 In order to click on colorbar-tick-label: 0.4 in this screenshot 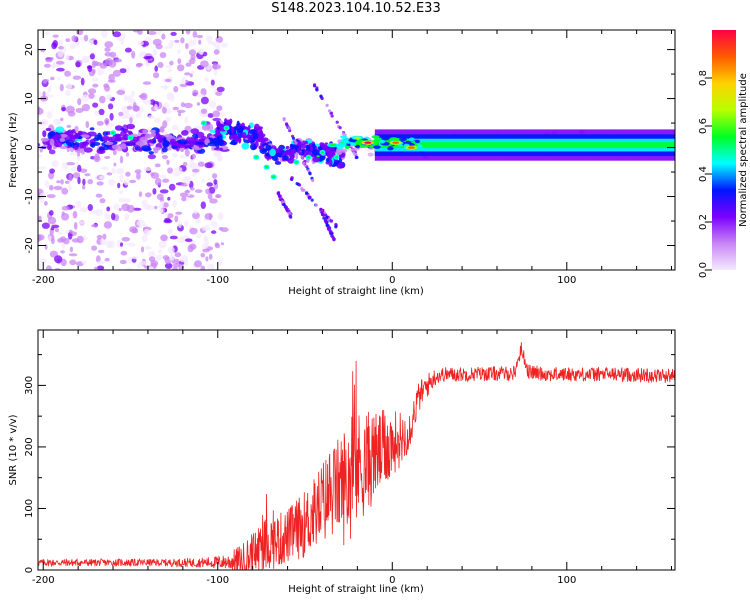, I will do `click(703, 174)`.